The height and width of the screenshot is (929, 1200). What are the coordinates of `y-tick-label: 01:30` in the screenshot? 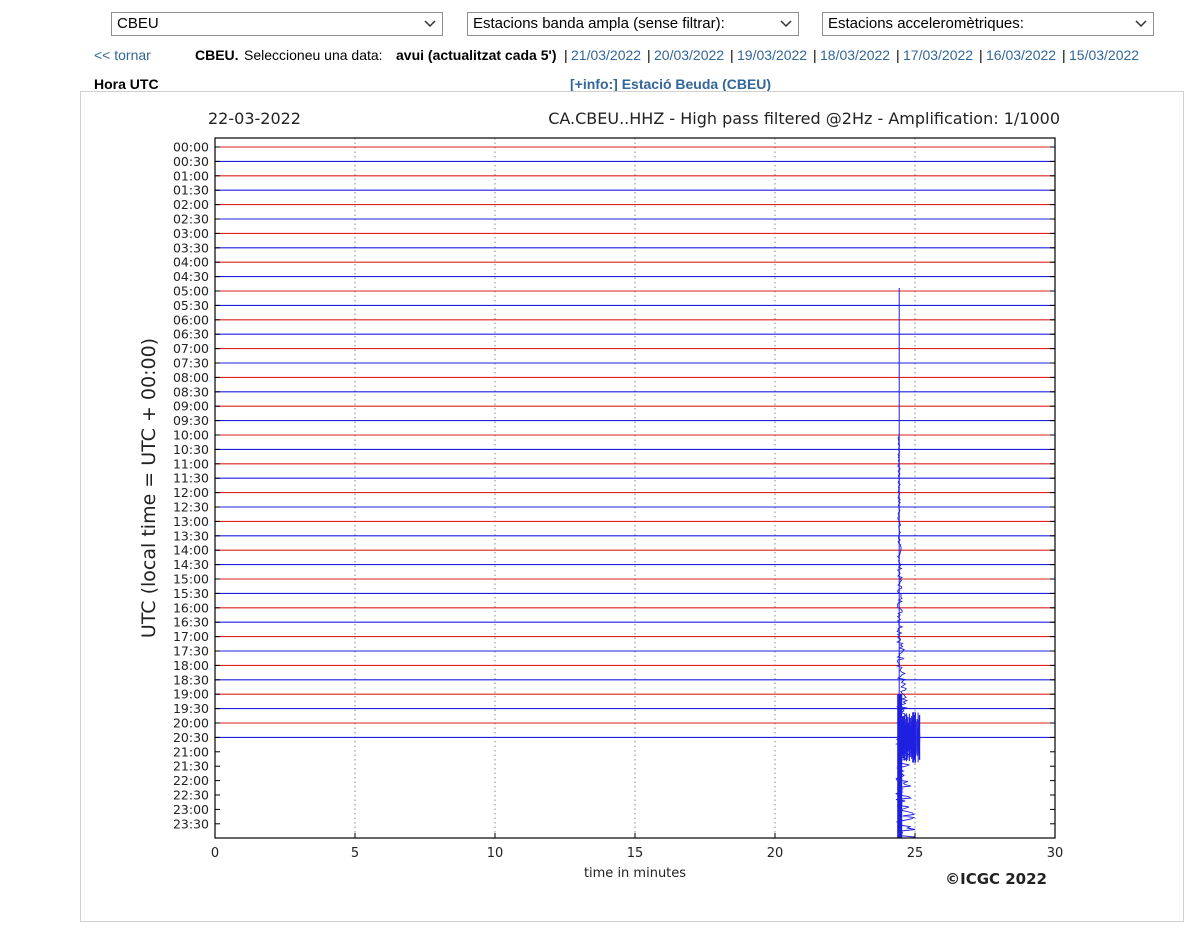 It's located at (191, 190).